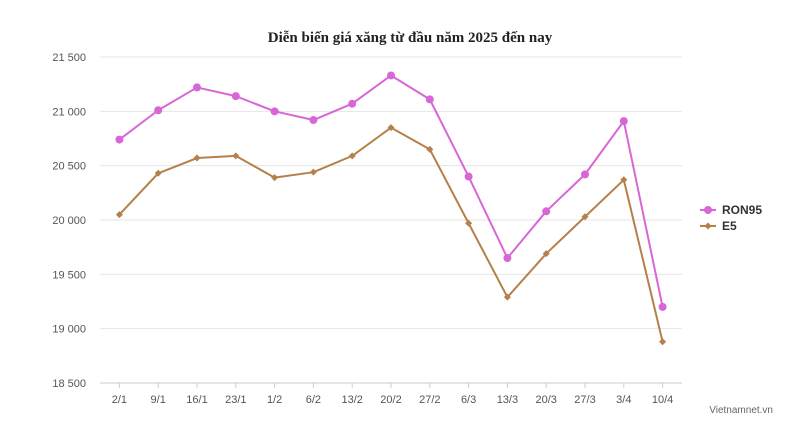 This screenshot has width=797, height=442. Describe the element at coordinates (69, 112) in the screenshot. I see `y-tick-label: 21 000` at that location.